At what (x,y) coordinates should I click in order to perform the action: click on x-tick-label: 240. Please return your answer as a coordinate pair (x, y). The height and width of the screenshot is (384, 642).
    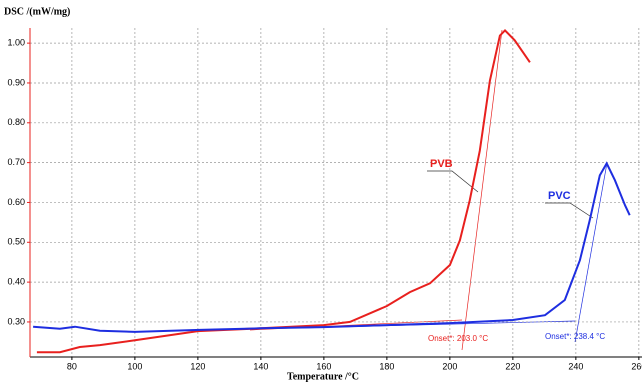
    Looking at the image, I should click on (575, 366).